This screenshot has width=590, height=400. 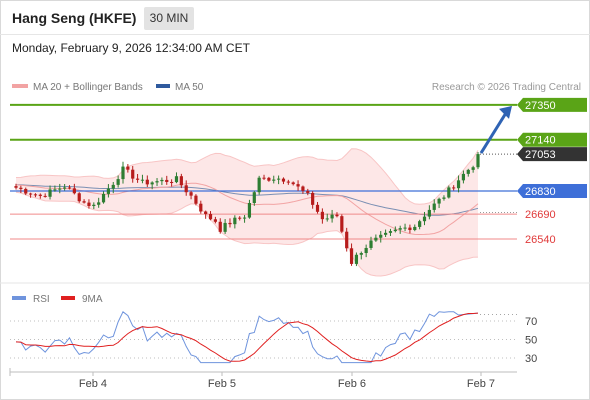 What do you see at coordinates (169, 18) in the screenshot?
I see `timeframe-badge: 30 MIN` at bounding box center [169, 18].